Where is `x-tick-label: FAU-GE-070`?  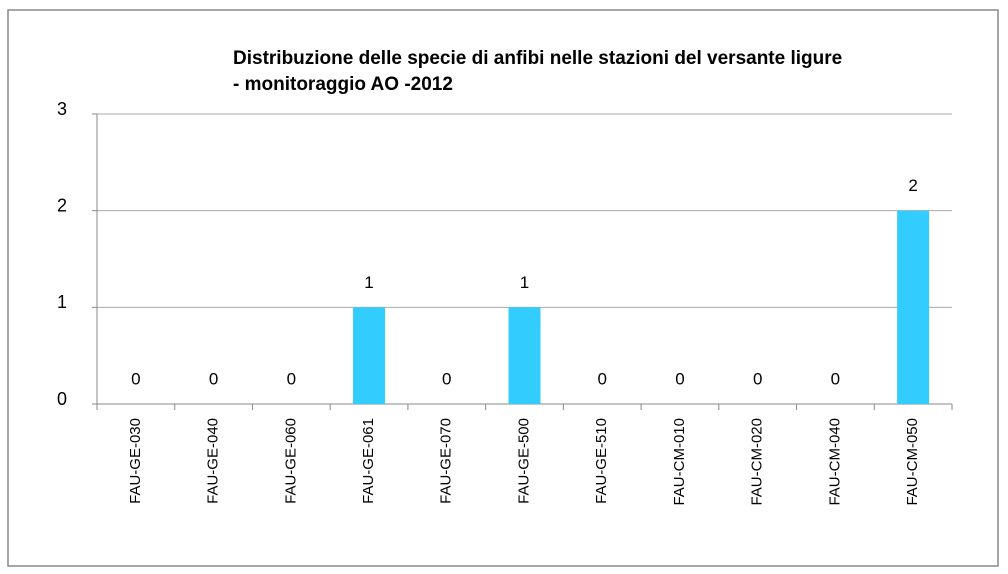
x-tick-label: FAU-GE-070 is located at coordinates (446, 461).